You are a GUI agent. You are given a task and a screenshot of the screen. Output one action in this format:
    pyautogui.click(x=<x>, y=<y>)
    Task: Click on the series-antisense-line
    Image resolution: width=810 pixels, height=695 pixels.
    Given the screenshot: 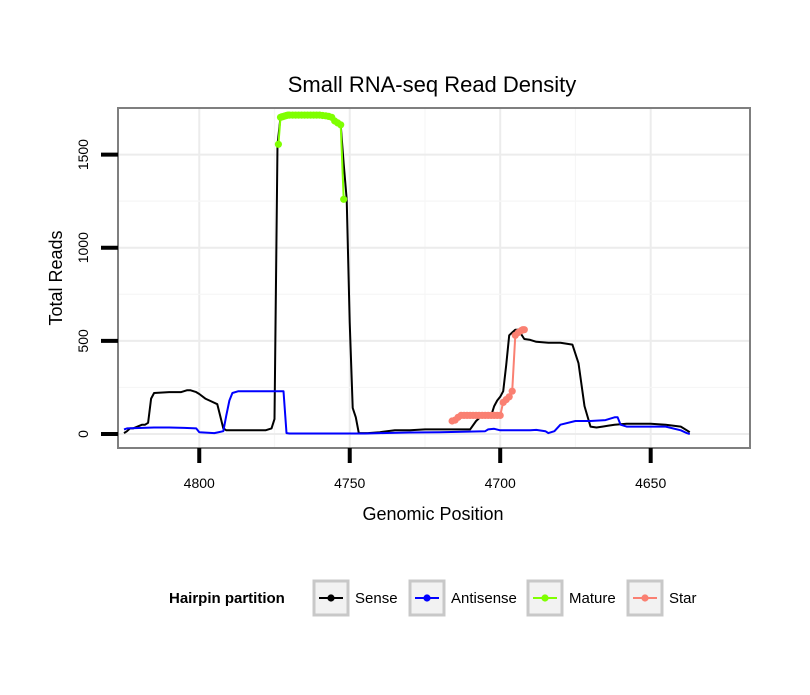 What is the action you would take?
    pyautogui.click(x=407, y=412)
    